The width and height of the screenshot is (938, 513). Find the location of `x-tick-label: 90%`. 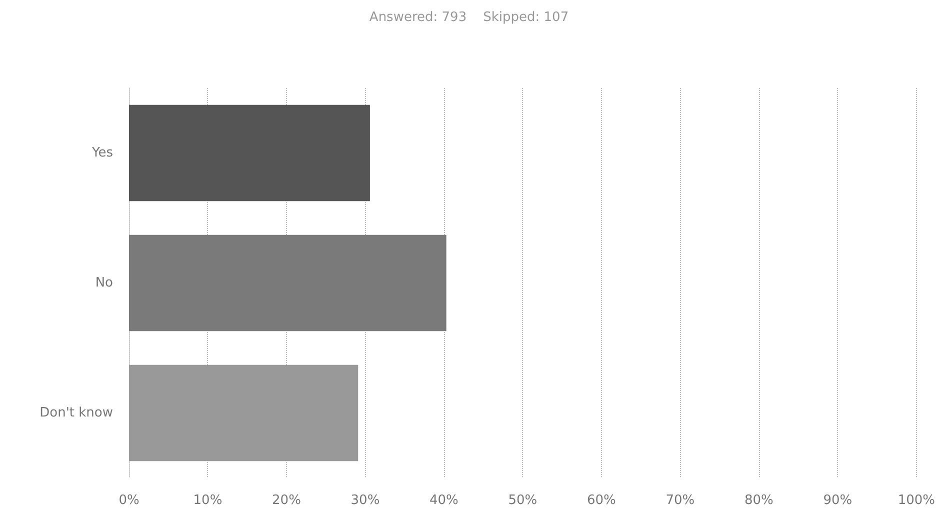

x-tick-label: 90% is located at coordinates (837, 500).